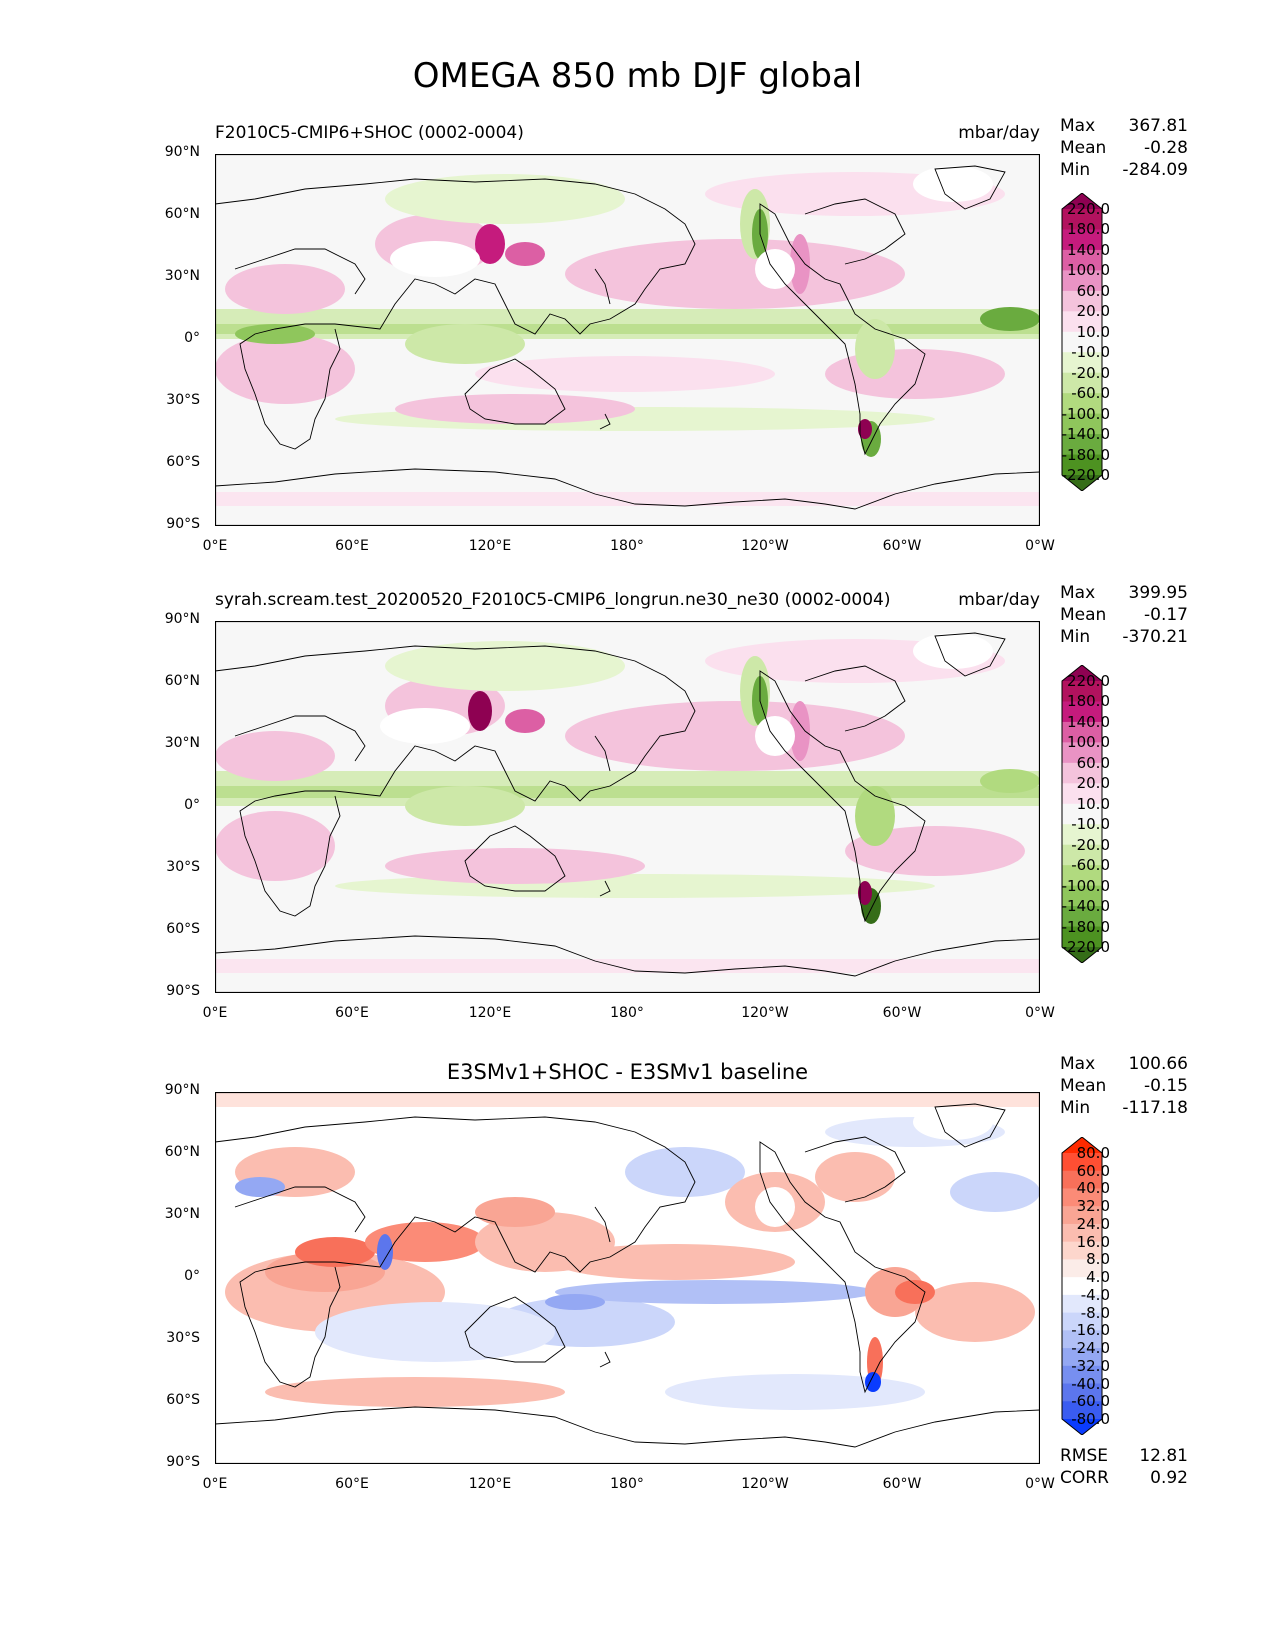  I want to click on colorbar-outline, so click(1082, 814).